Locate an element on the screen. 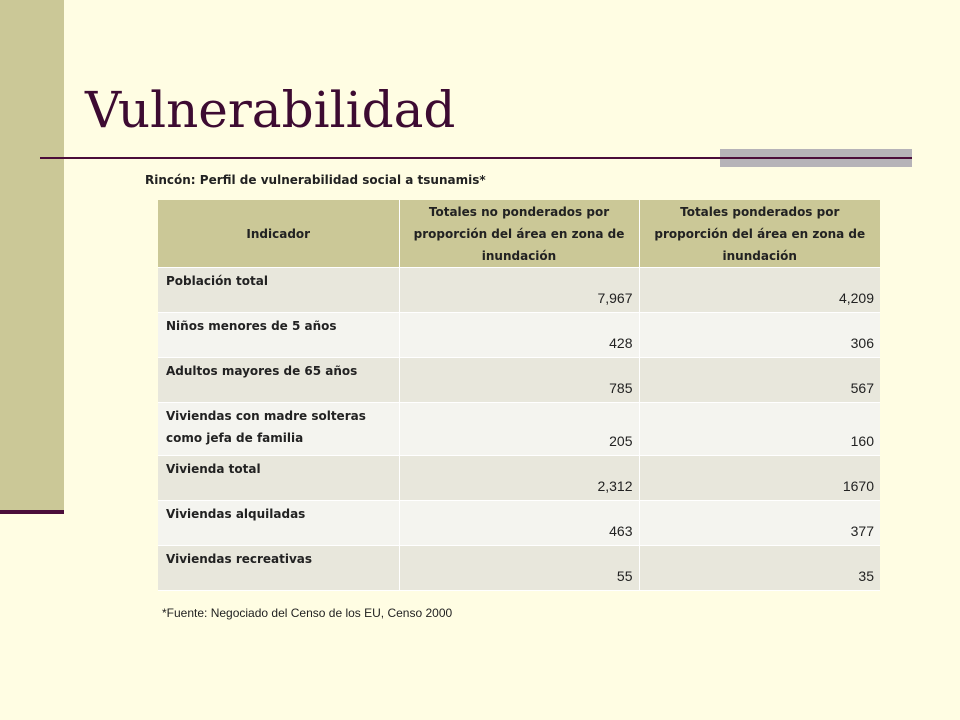 The width and height of the screenshot is (960, 720). weighted-cell: 567 is located at coordinates (759, 380).